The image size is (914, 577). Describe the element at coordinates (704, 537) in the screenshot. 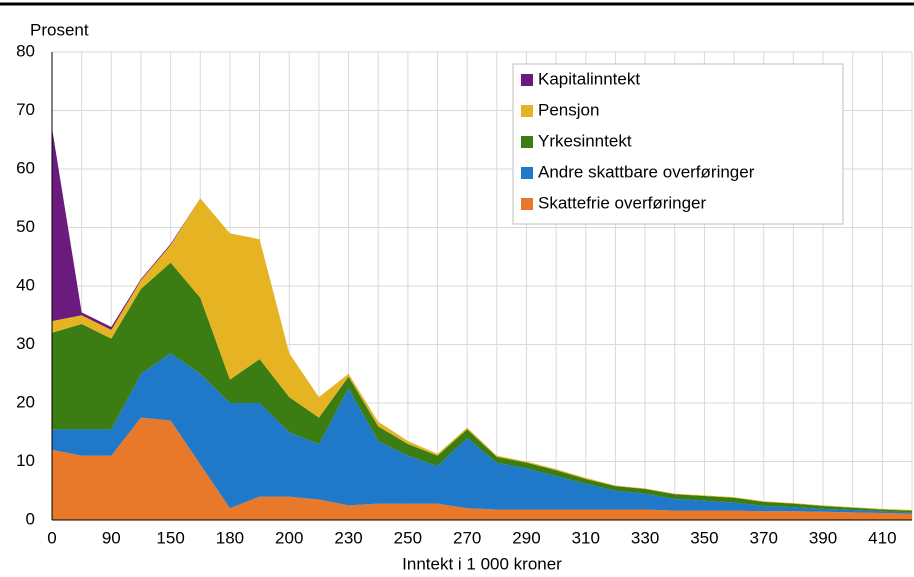

I see `x-tick-label: 350` at that location.